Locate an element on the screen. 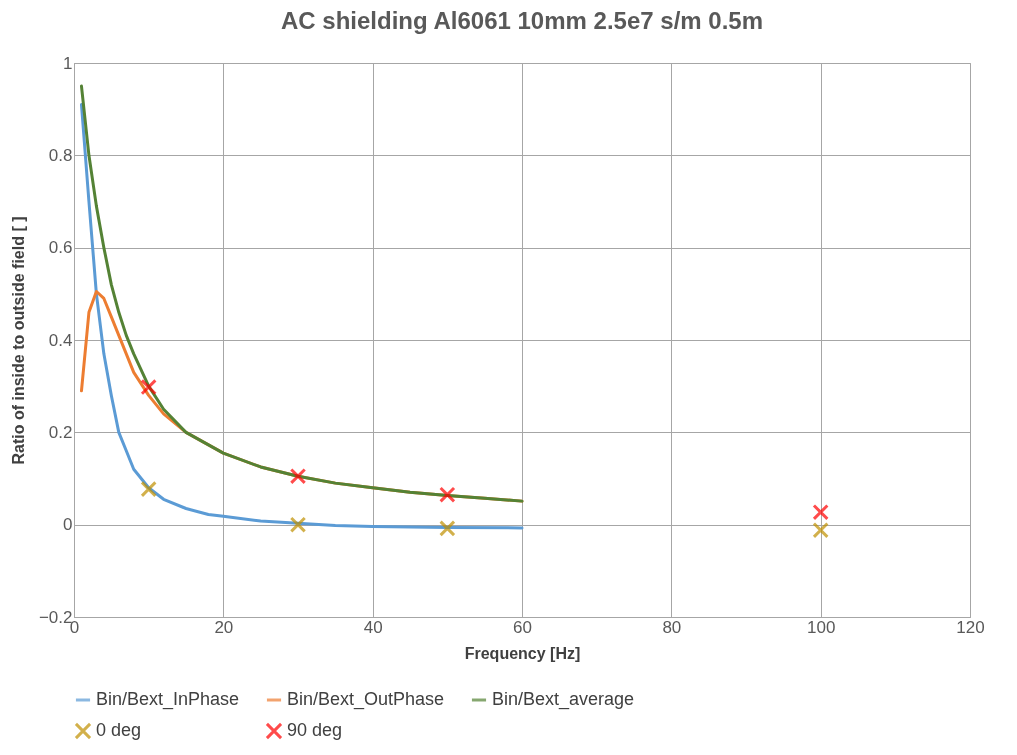 The height and width of the screenshot is (755, 1017). legend-label: Bin/Bext_InPhase is located at coordinates (168, 699).